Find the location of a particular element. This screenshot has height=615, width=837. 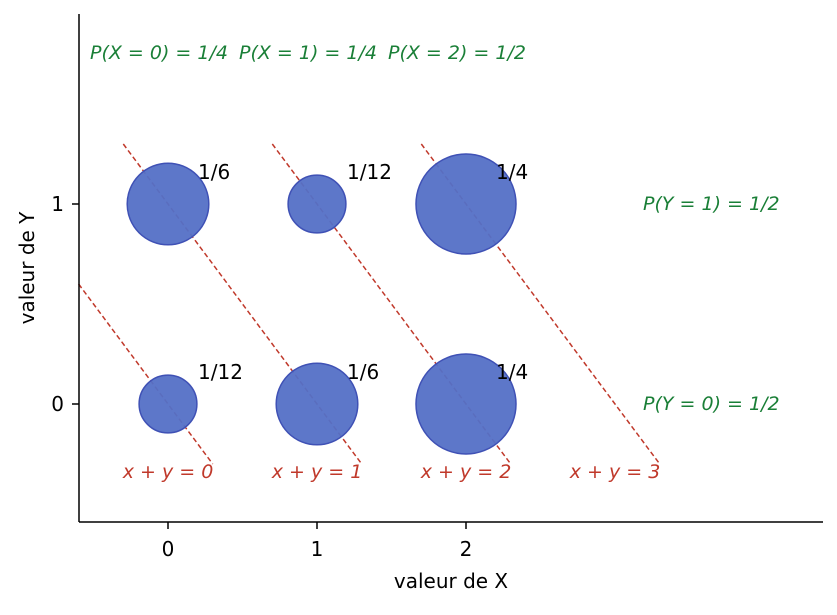

probability-label-x1-y1: 1/12 is located at coordinates (369, 172).